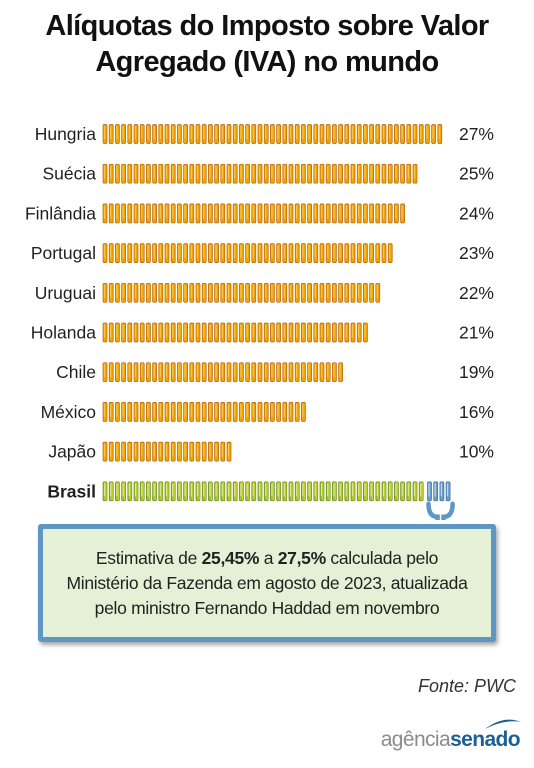 This screenshot has height=768, width=534. I want to click on bar-portugal, so click(247, 253).